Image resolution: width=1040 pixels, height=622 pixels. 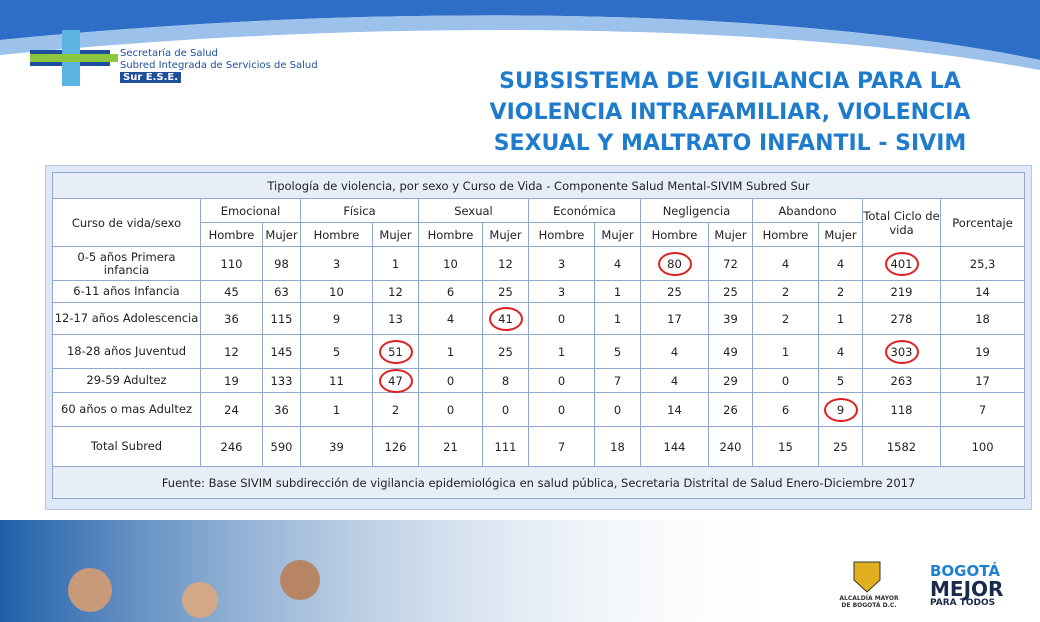 I want to click on row-label: 18-28 años Juventud, so click(x=126, y=351).